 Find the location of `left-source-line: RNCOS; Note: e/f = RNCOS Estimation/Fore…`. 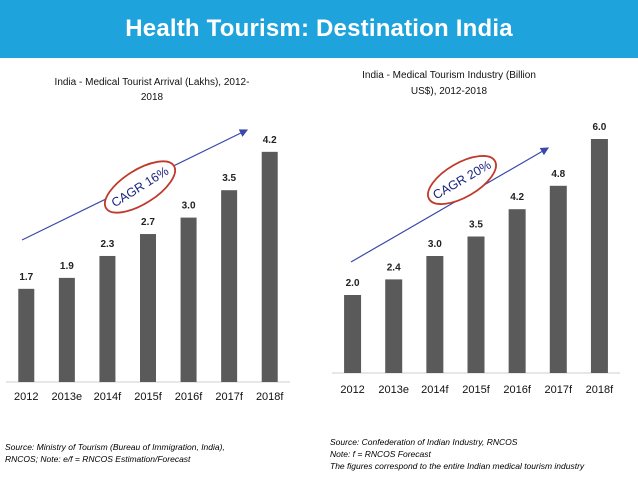

left-source-line: RNCOS; Note: e/f = RNCOS Estimation/Fore… is located at coordinates (98, 459).